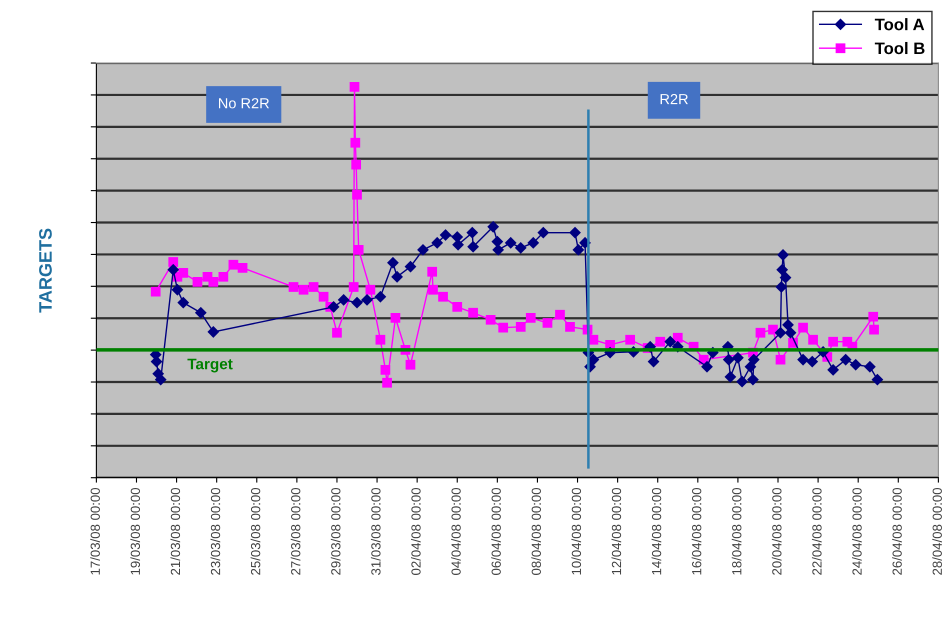 Image resolution: width=945 pixels, height=618 pixels. I want to click on x-tick-label: 22/04/08 00:00, so click(817, 531).